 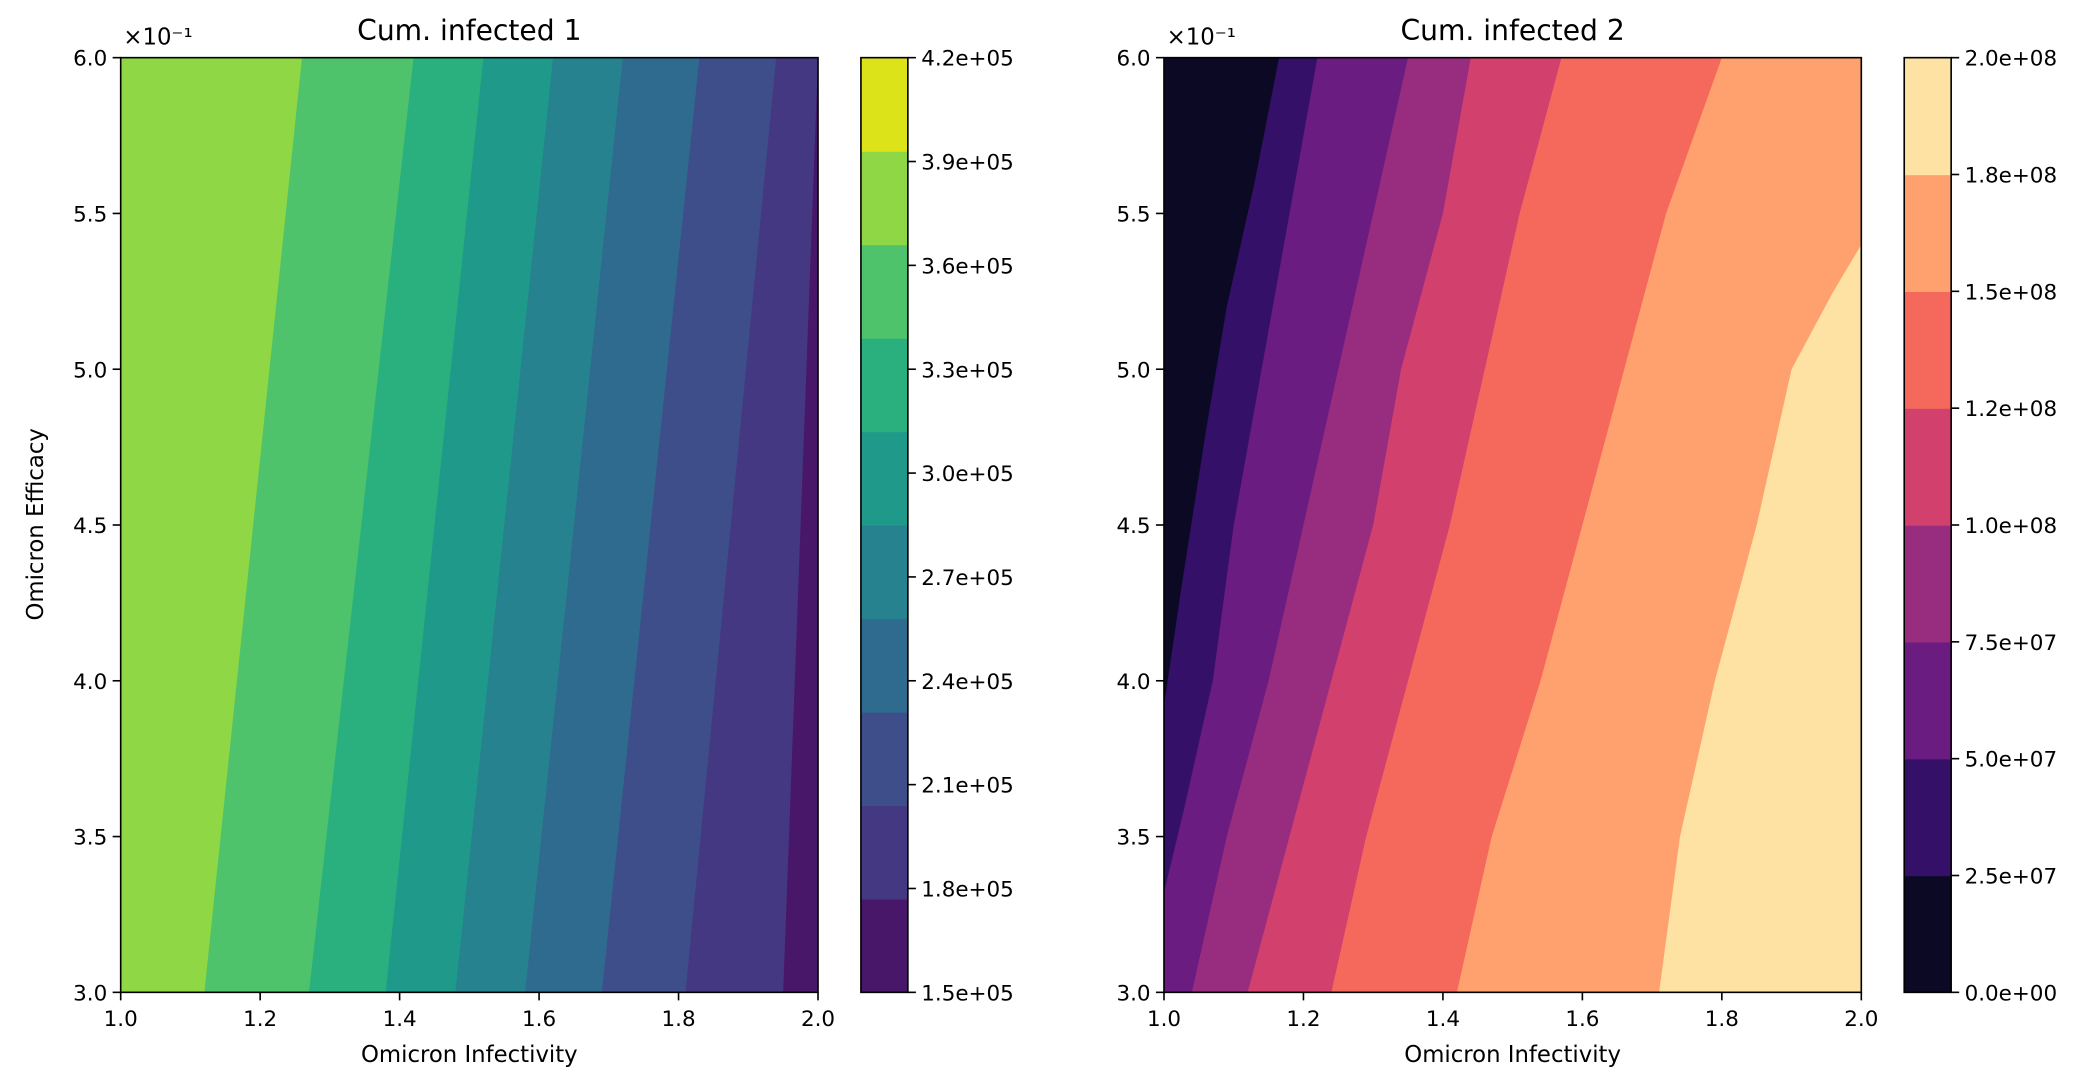 I want to click on colorbar-tick-label: 3.3e+05, so click(x=967, y=370).